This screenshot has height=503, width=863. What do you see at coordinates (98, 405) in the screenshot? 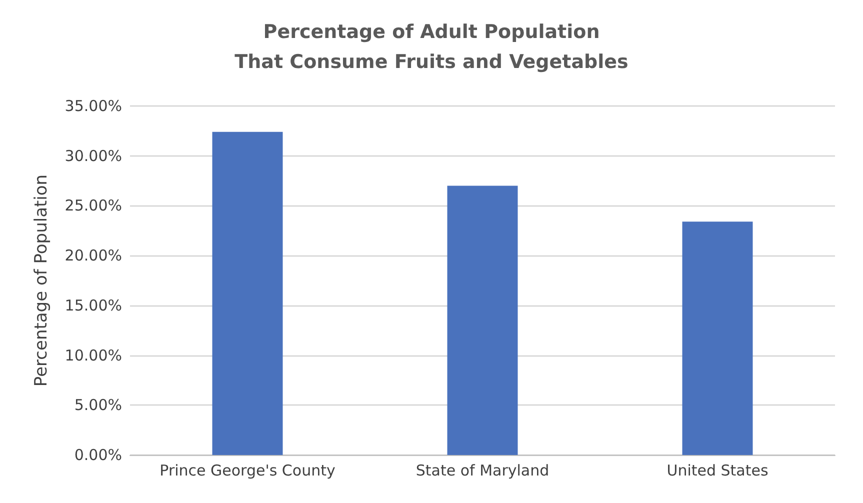
I see `y-tick-label: 5.00%` at bounding box center [98, 405].